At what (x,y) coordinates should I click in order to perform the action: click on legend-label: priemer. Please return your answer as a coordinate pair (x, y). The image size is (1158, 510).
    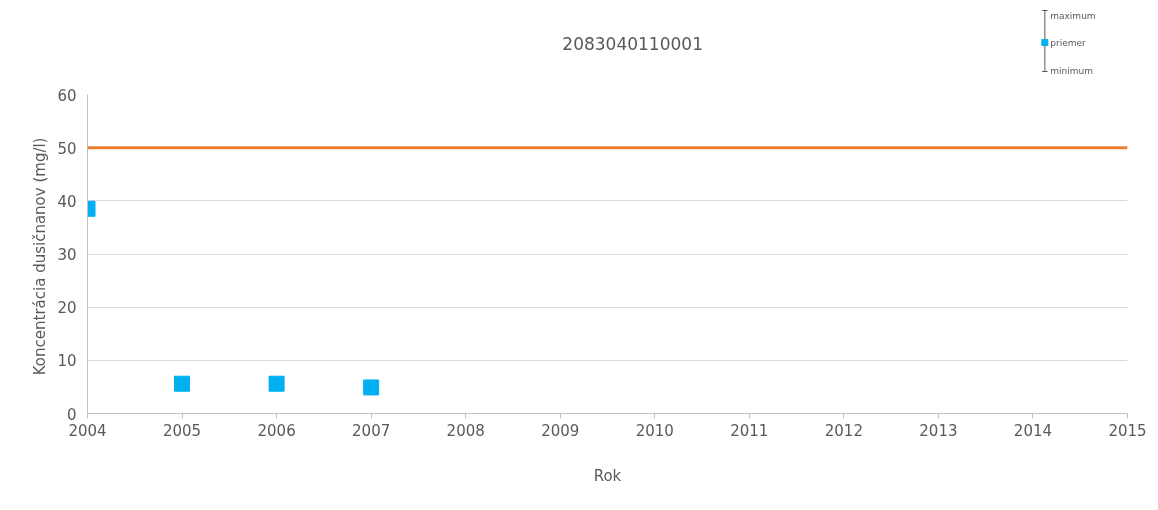
    Looking at the image, I should click on (1068, 42).